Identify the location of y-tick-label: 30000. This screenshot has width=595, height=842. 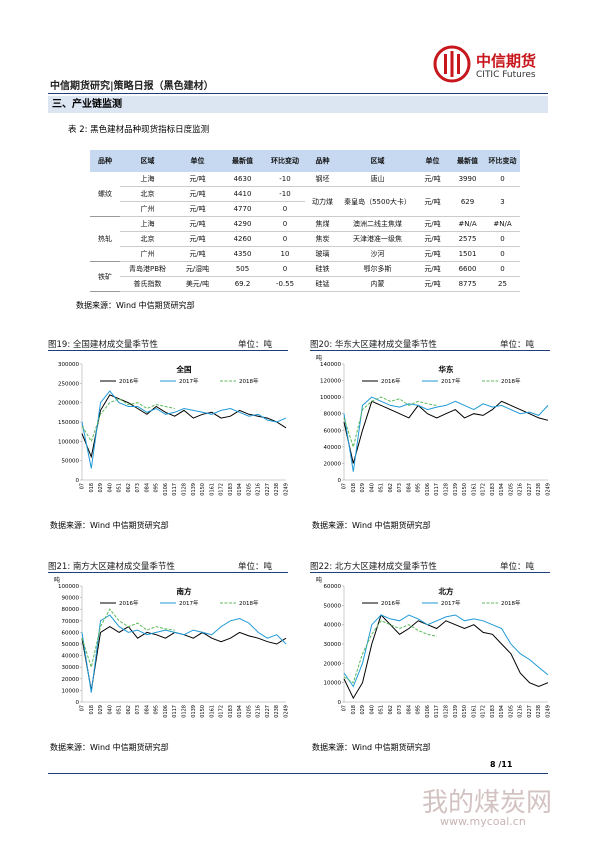
(71, 668).